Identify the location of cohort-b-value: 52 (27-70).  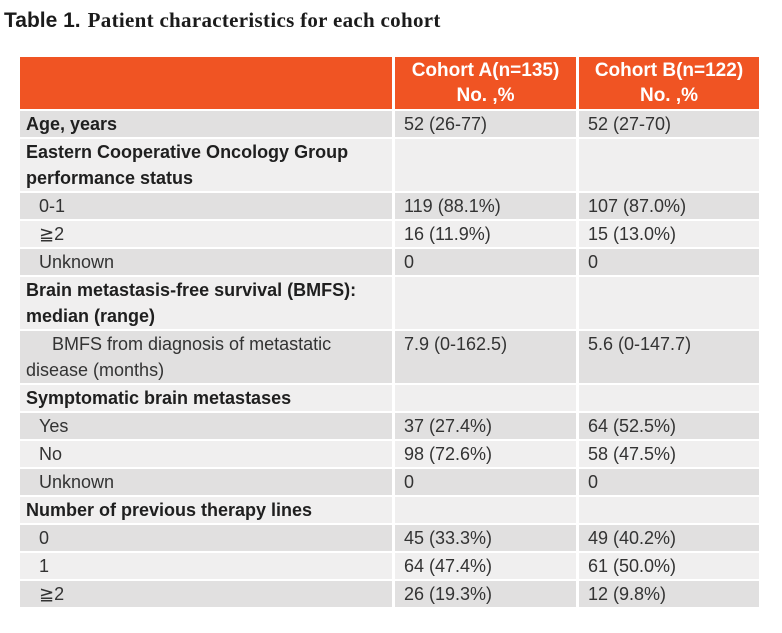
(667, 125).